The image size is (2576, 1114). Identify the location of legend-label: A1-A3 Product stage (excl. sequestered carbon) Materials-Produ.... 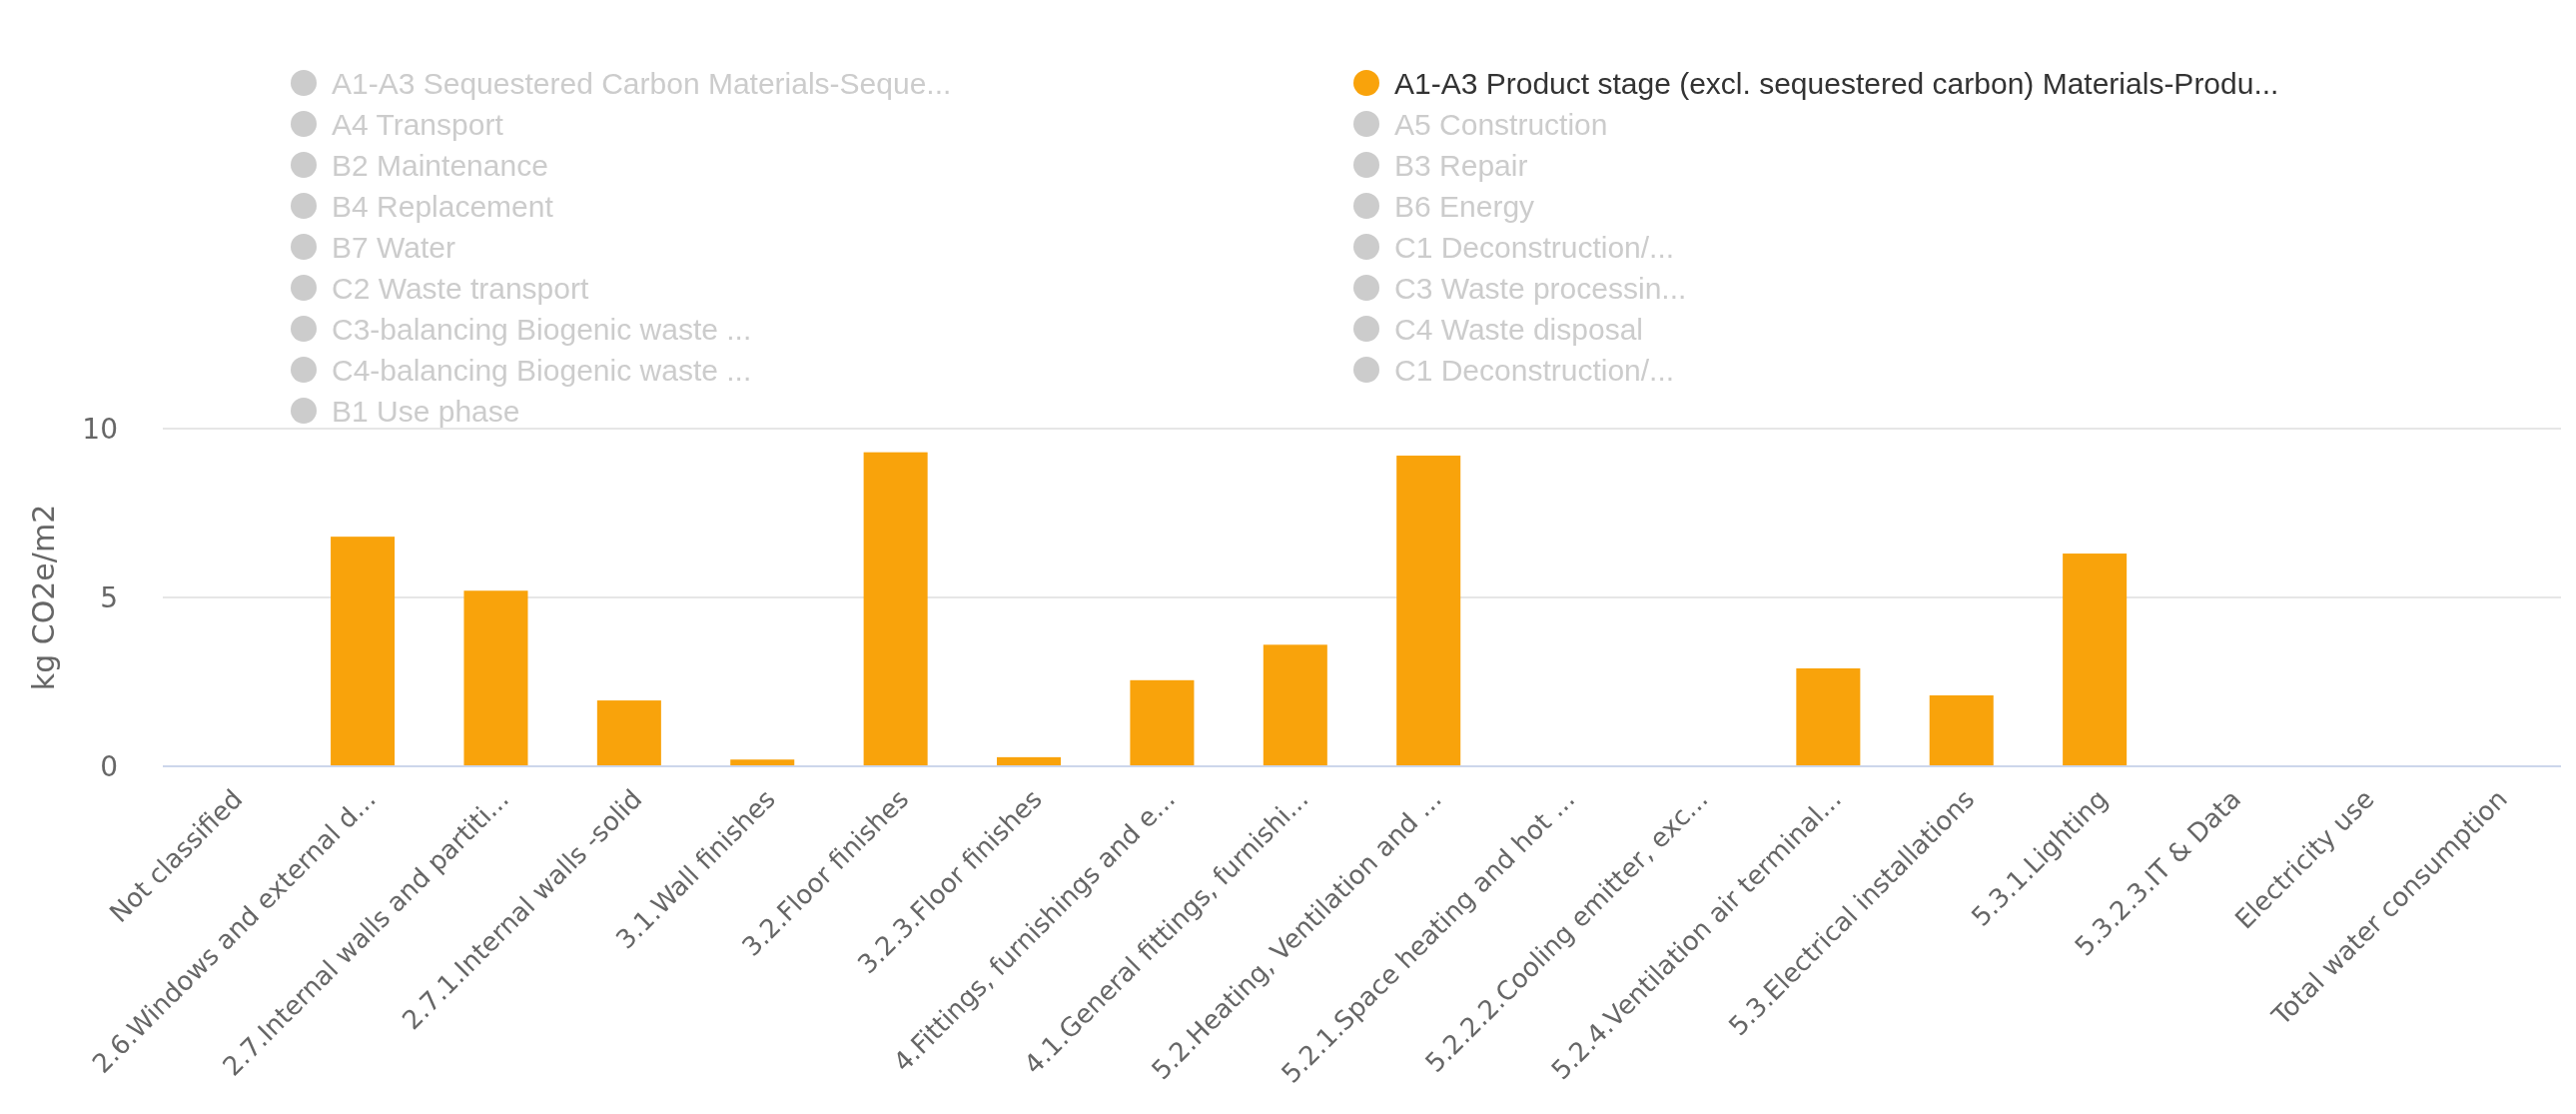
(1837, 83).